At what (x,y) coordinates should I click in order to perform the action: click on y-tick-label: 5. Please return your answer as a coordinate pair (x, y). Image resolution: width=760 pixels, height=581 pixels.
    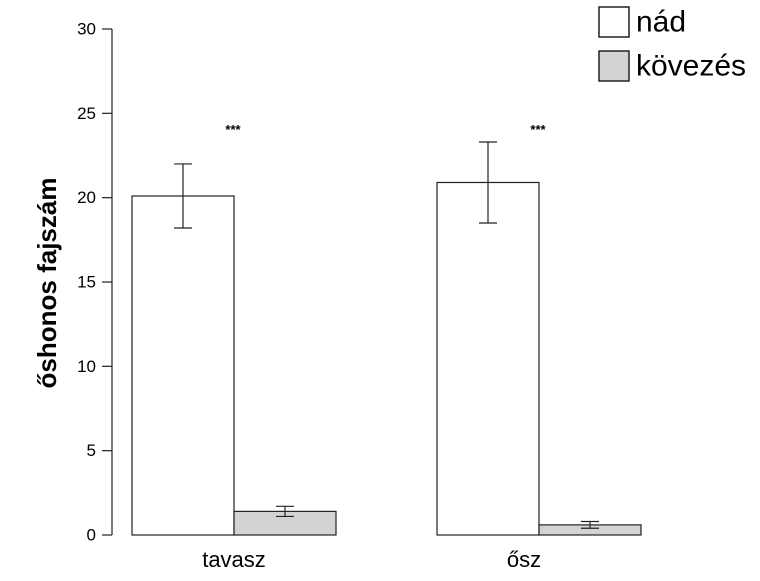
    Looking at the image, I should click on (91, 450).